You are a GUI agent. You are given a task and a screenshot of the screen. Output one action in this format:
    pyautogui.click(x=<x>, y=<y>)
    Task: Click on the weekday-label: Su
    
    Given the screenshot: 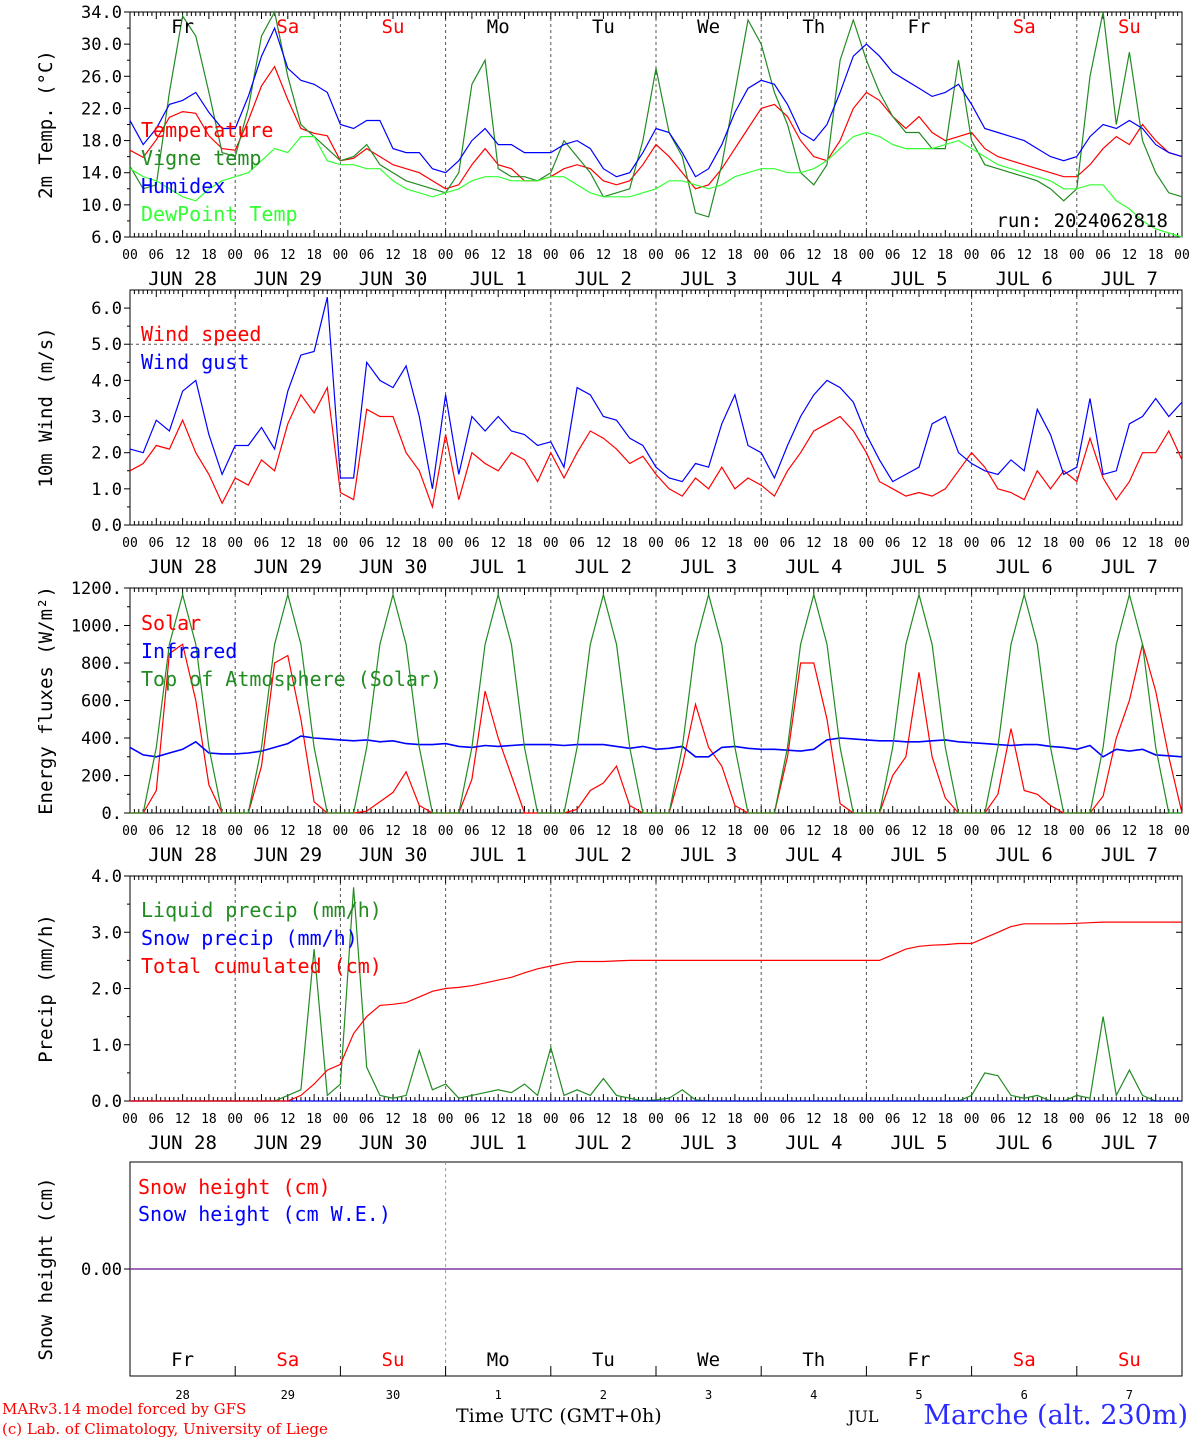 What is the action you would take?
    pyautogui.click(x=1129, y=27)
    